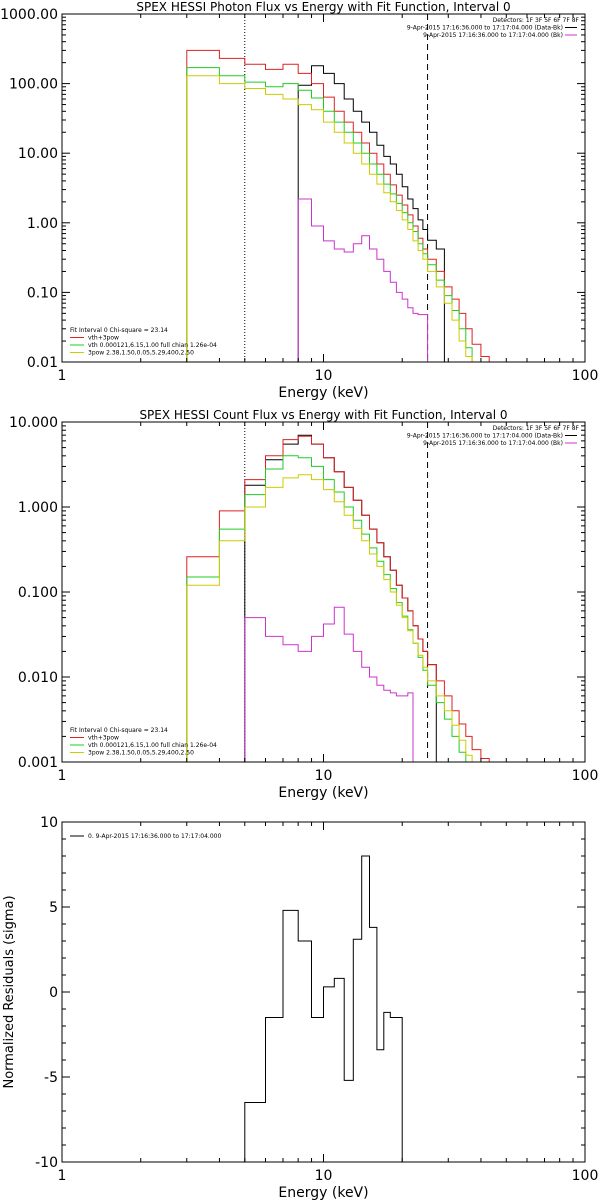  I want to click on y-tick-label: 0.10, so click(42, 293).